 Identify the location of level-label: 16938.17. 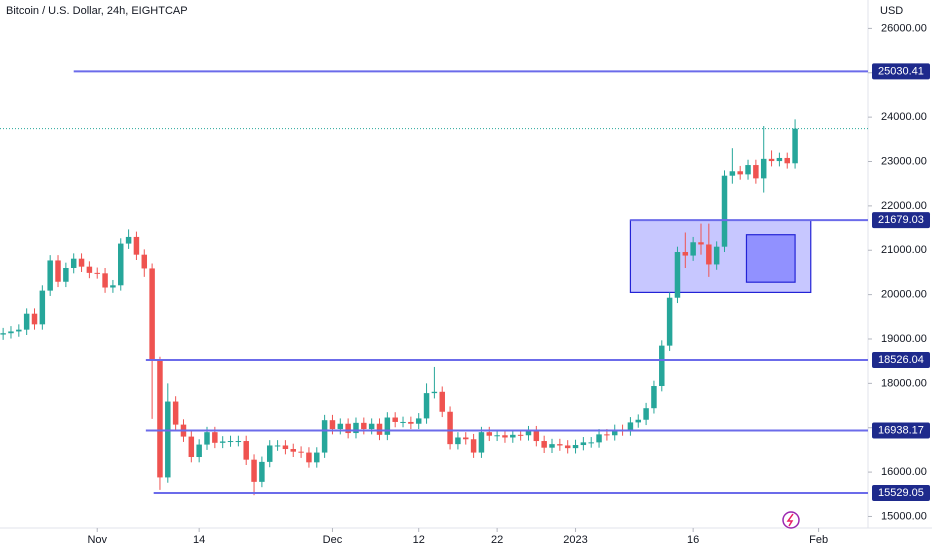
(901, 430).